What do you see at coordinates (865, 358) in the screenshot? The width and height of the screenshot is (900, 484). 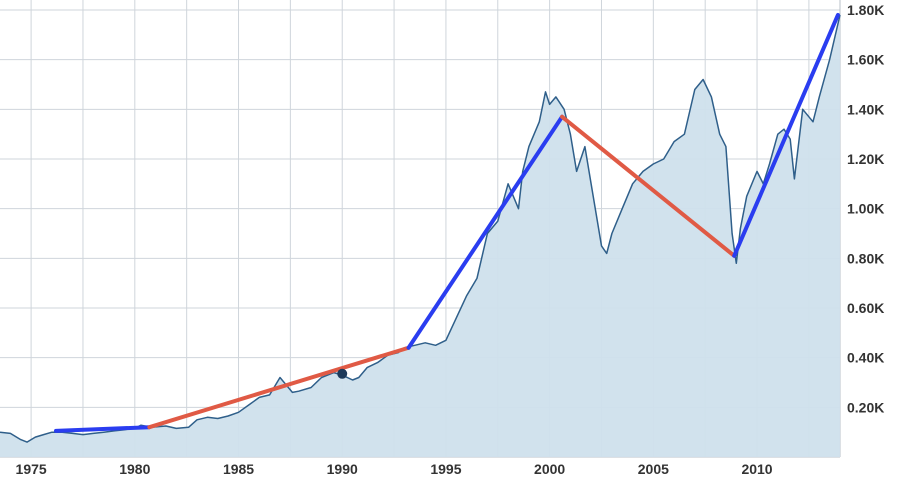 I see `y-tick-label: 0.40K` at bounding box center [865, 358].